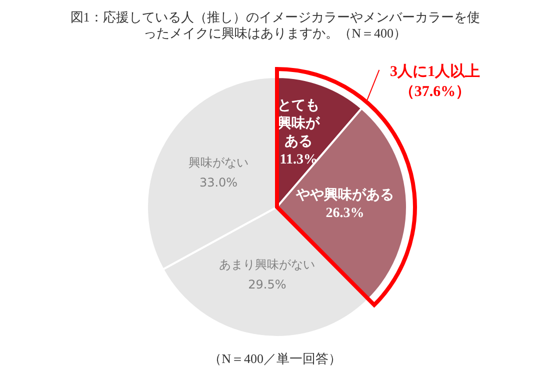 The height and width of the screenshot is (385, 550). What do you see at coordinates (299, 160) in the screenshot?
I see `data-label: 11.3%` at bounding box center [299, 160].